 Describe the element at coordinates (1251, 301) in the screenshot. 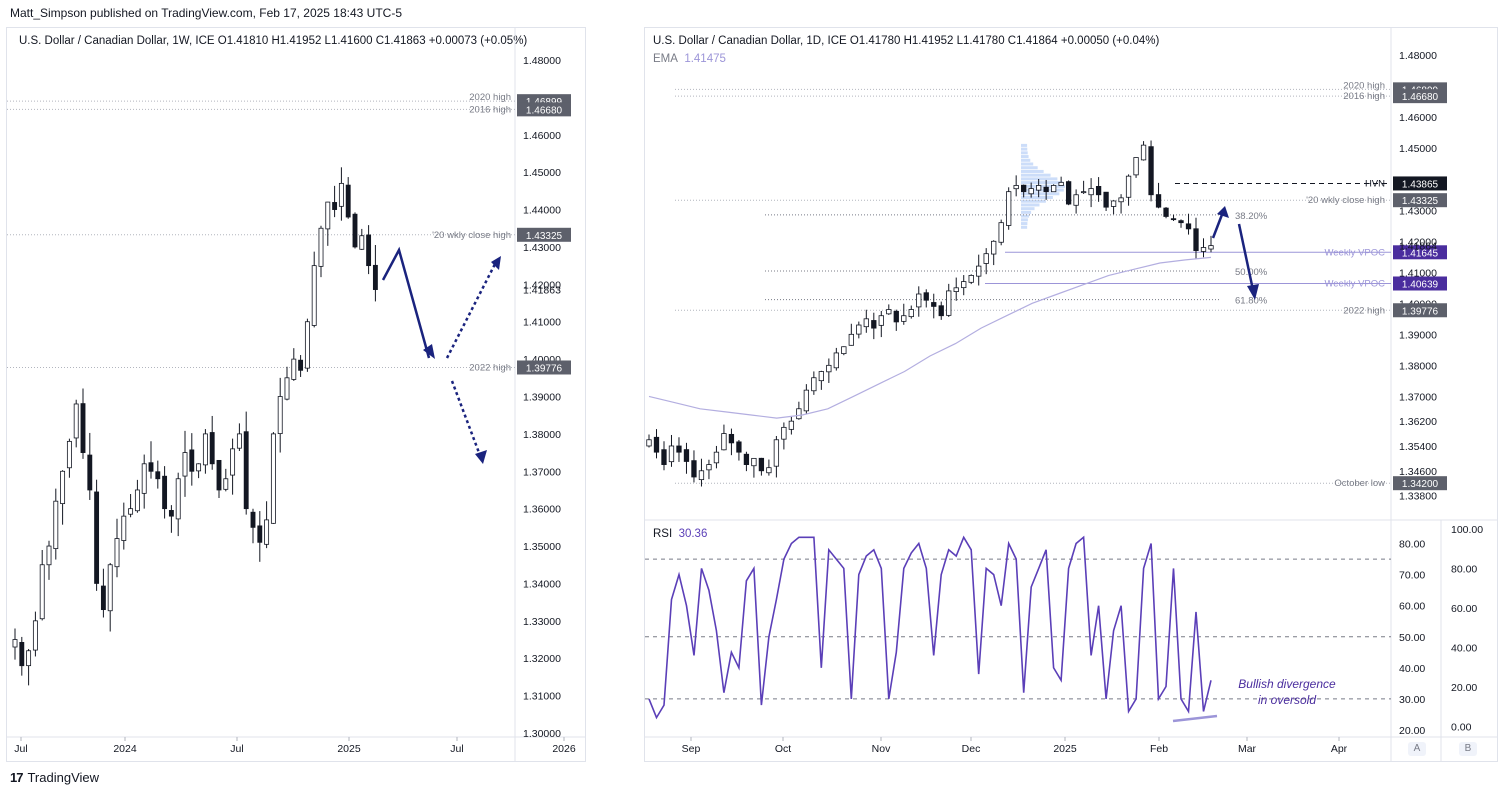

I see `fib-label: 61.80%` at that location.